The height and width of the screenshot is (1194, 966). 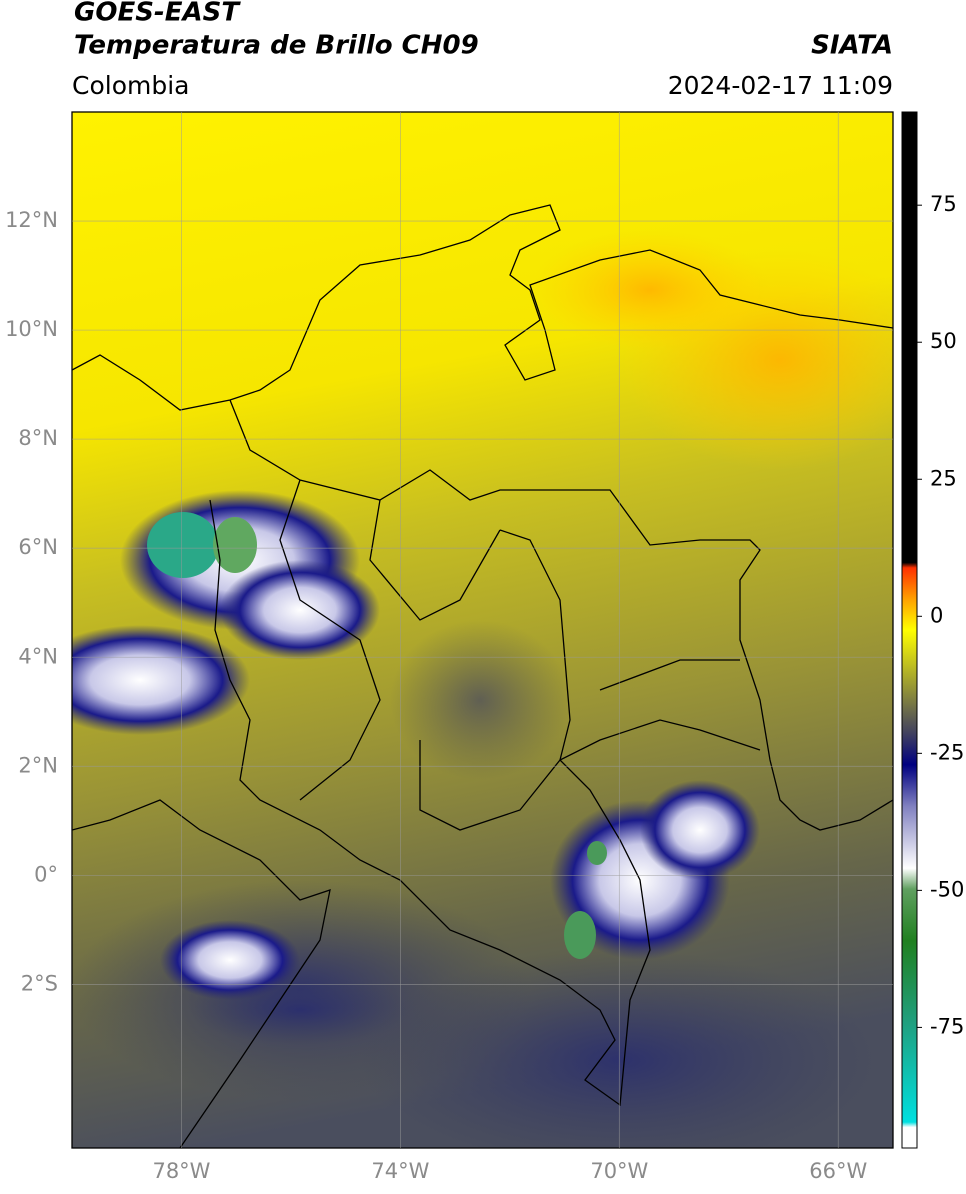 I want to click on y-tick-label: 2°N, so click(x=38, y=765).